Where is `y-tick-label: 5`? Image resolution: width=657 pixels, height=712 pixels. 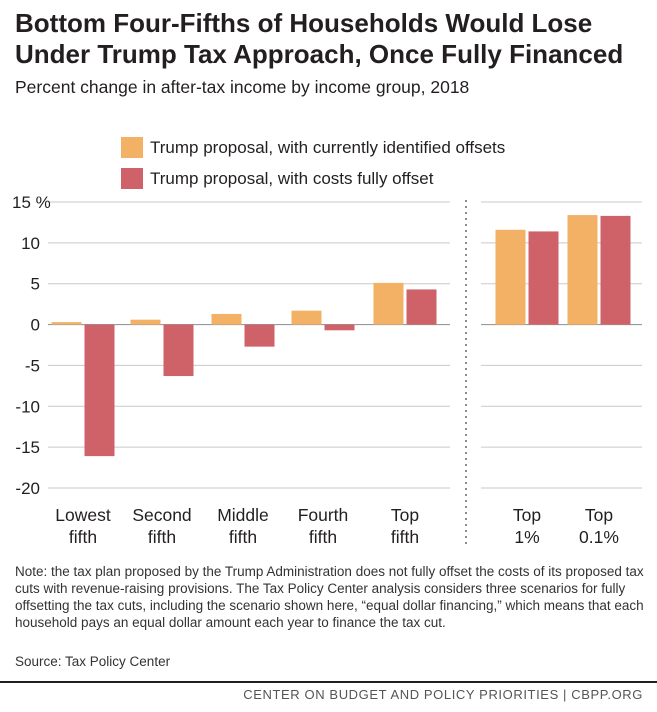 y-tick-label: 5 is located at coordinates (35, 284).